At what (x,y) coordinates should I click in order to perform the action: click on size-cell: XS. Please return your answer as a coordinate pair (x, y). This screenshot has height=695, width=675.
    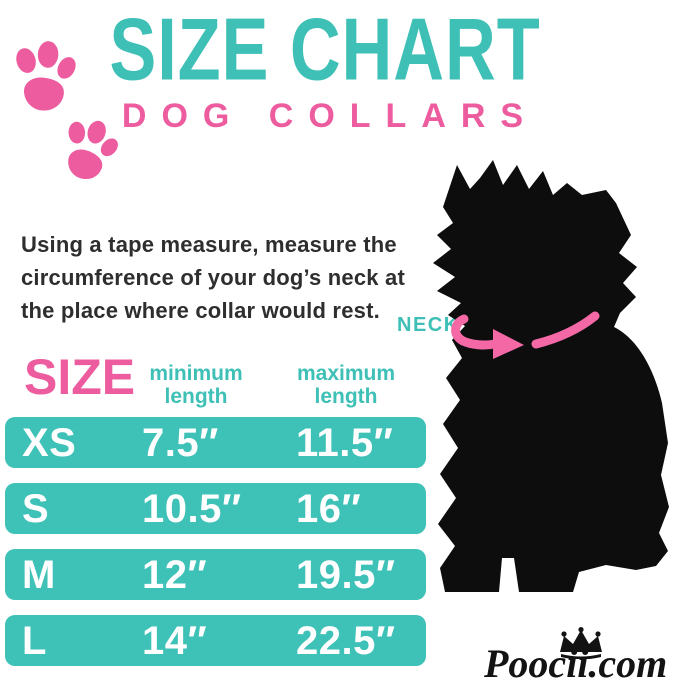
    Looking at the image, I should click on (49, 443).